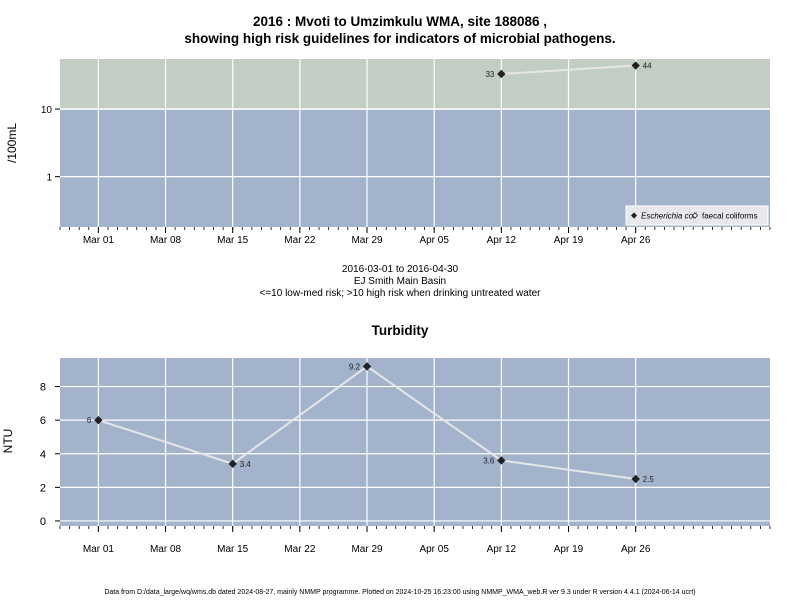 This screenshot has width=800, height=600. Describe the element at coordinates (568, 69) in the screenshot. I see `series-line` at that location.